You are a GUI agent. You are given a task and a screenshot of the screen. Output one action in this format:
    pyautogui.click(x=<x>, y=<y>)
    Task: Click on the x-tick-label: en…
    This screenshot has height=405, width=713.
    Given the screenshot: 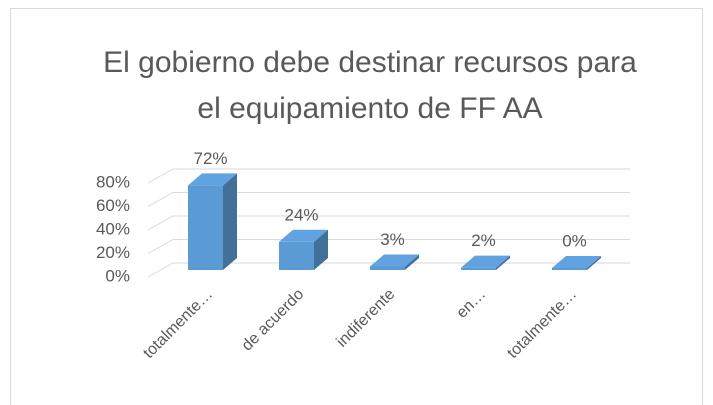 What is the action you would take?
    pyautogui.click(x=471, y=304)
    